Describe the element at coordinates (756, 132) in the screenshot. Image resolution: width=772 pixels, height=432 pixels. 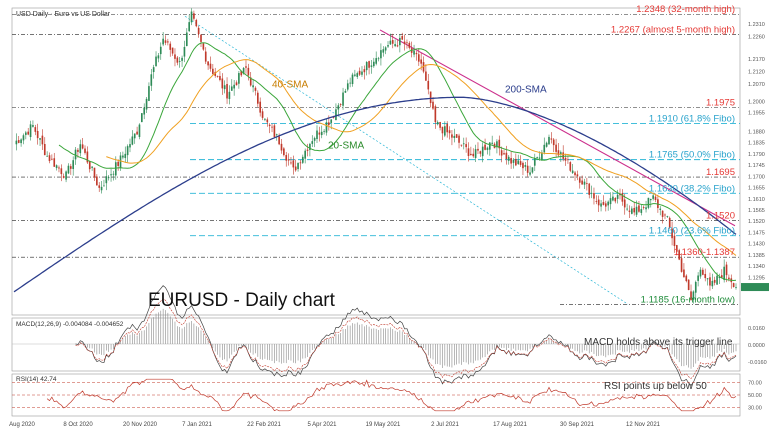
I see `price-tick-7: 1.1880` at that location.